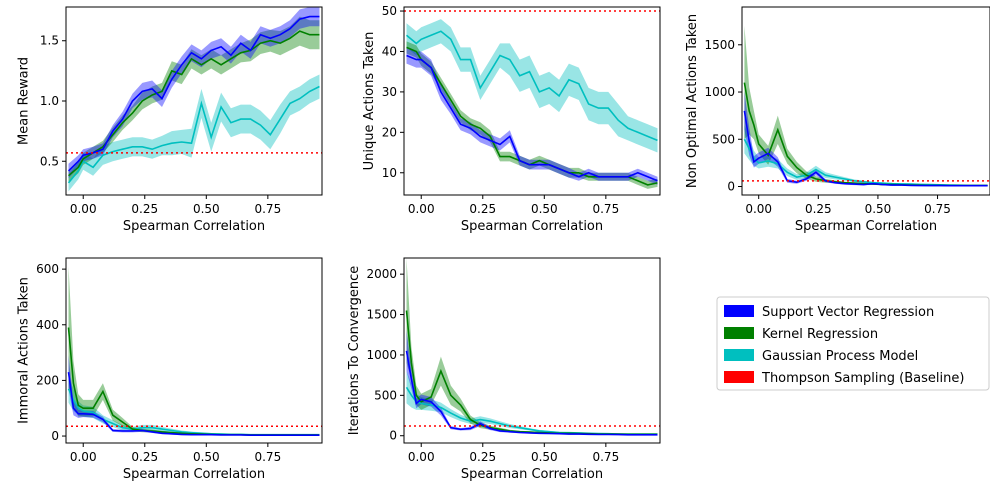 The height and width of the screenshot is (494, 990). Describe the element at coordinates (354, 351) in the screenshot. I see `y-axis-label: Iterations To Convergence` at that location.